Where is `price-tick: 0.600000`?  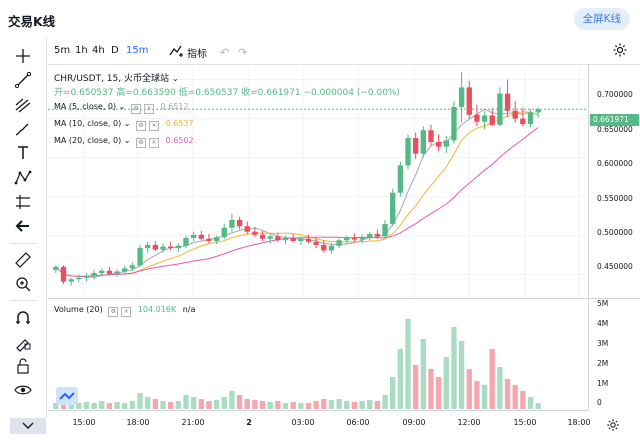
price-tick: 0.600000 is located at coordinates (615, 163).